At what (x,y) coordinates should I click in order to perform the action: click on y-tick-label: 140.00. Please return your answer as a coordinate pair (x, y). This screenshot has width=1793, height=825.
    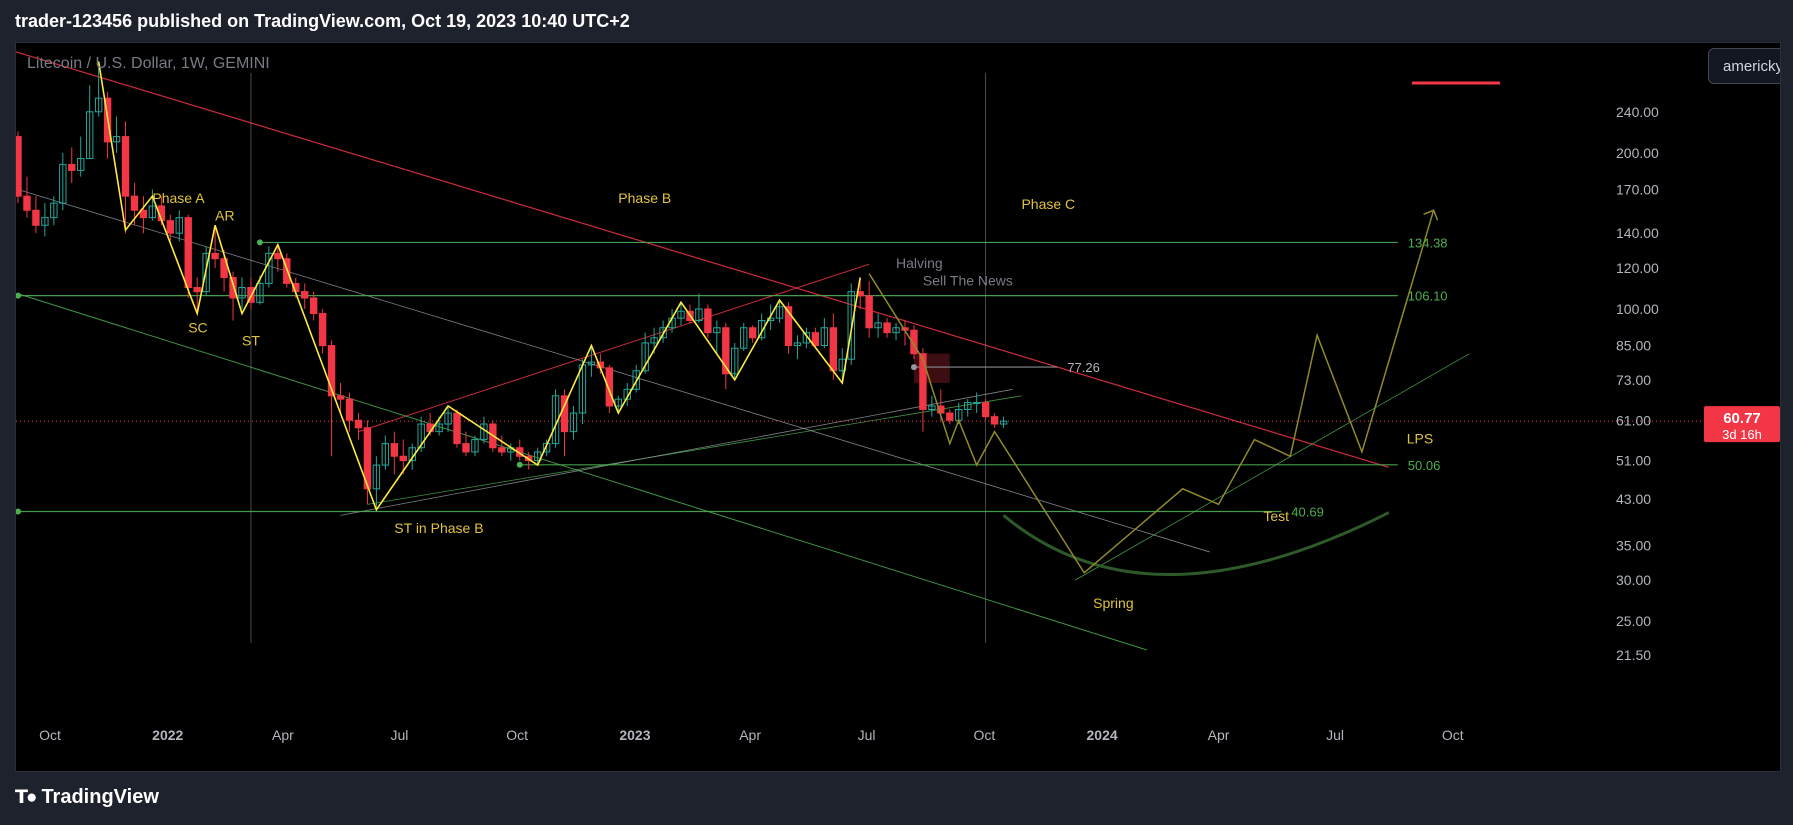
    Looking at the image, I should click on (1637, 233).